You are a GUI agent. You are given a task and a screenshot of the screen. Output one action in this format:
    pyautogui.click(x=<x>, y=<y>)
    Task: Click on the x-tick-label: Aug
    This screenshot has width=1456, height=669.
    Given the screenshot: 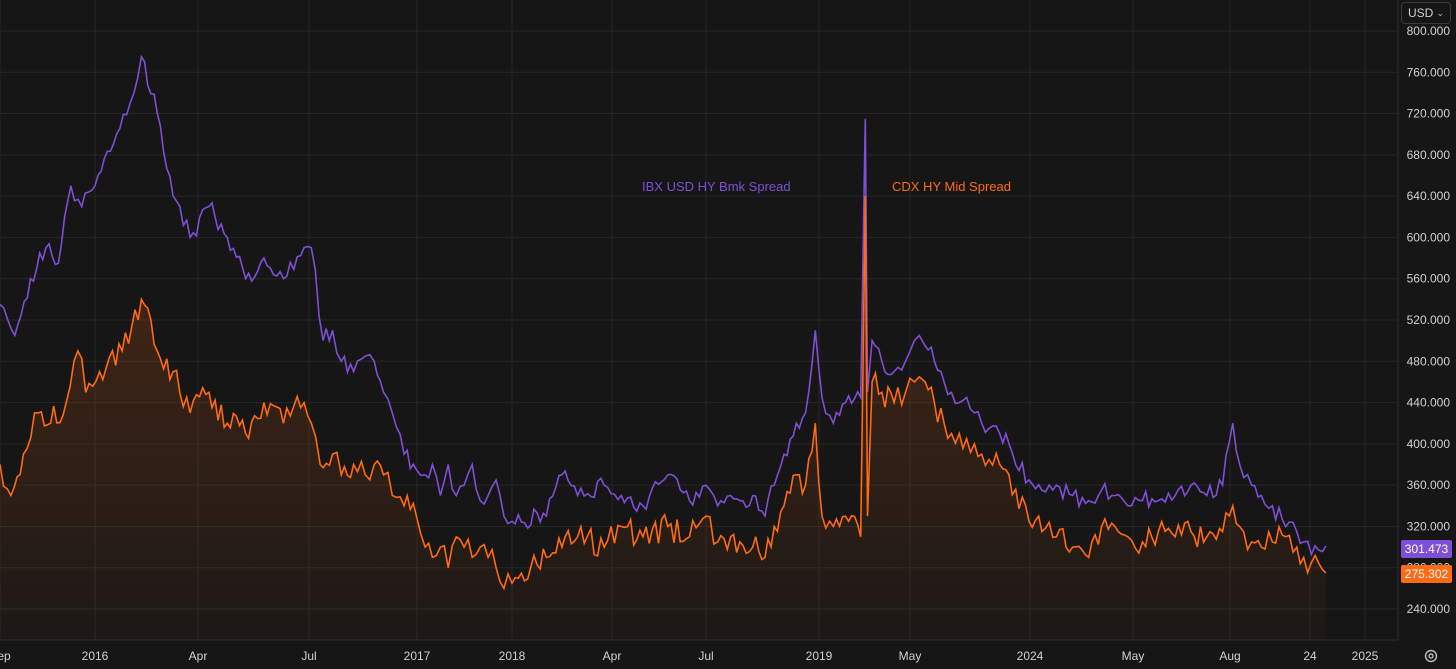 What is the action you would take?
    pyautogui.click(x=1229, y=656)
    